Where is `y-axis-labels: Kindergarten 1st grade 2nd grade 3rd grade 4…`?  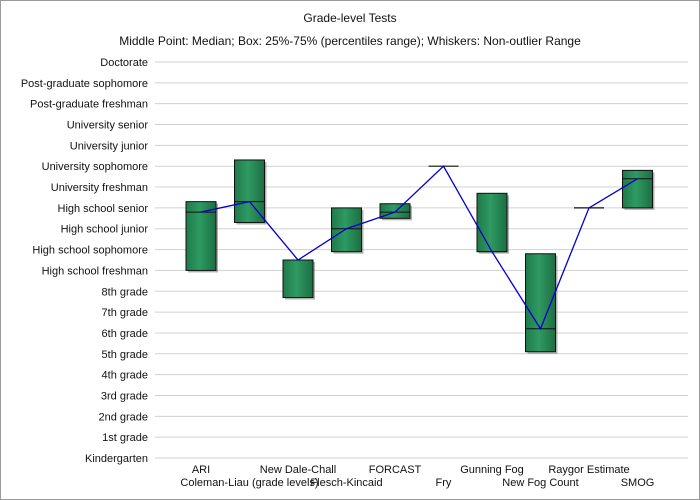
y-axis-labels: Kindergarten 1st grade 2nd grade 3rd grade 4… is located at coordinates (85, 261).